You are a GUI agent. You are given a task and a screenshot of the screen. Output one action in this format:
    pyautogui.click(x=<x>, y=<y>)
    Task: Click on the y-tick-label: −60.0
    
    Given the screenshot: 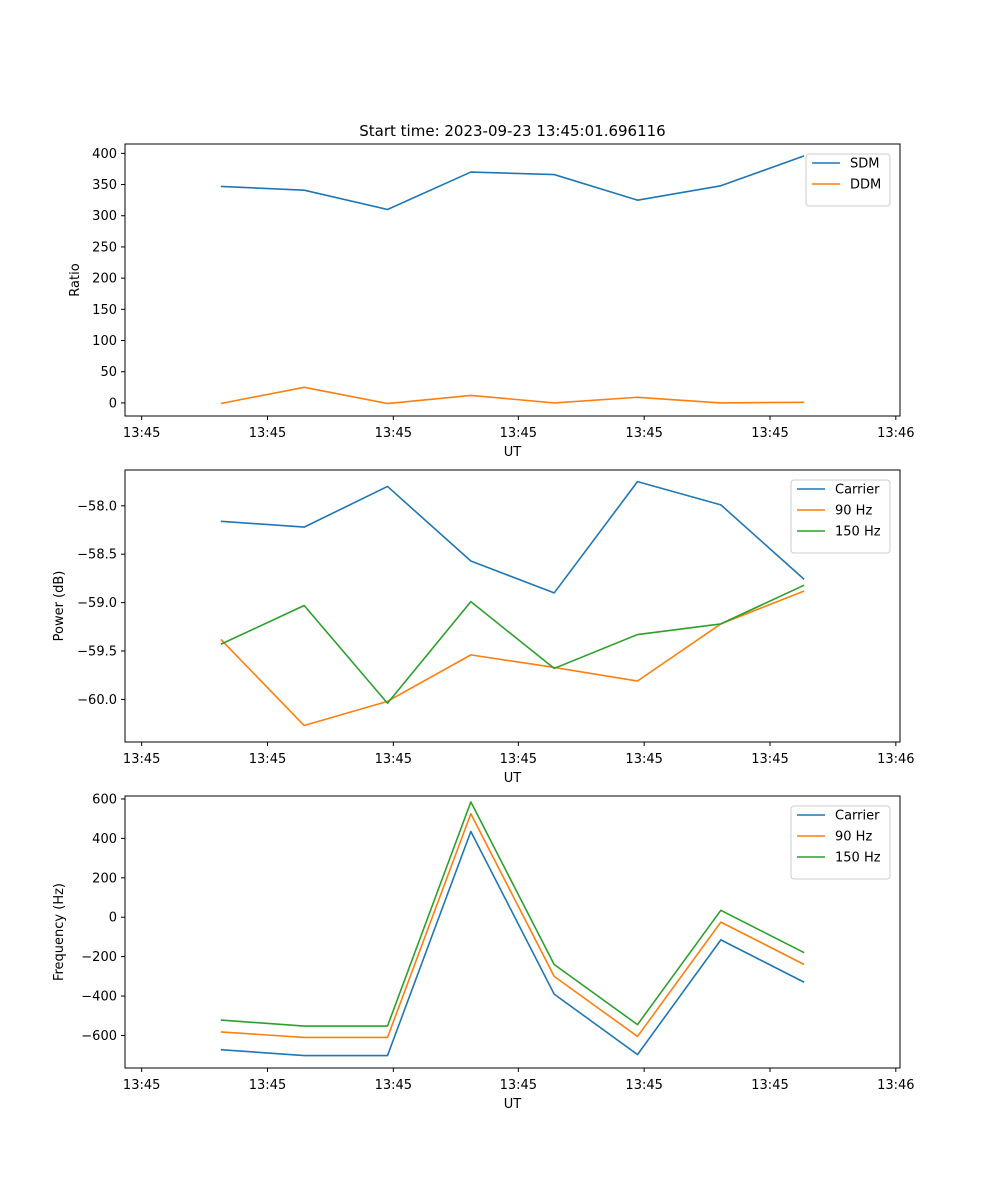 What is the action you would take?
    pyautogui.click(x=97, y=700)
    